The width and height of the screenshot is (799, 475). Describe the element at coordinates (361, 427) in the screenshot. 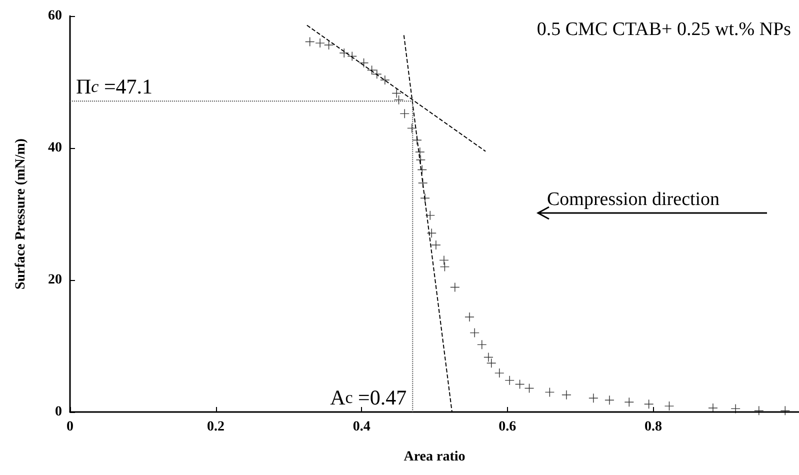

I see `x-tick-label: 0.4` at that location.